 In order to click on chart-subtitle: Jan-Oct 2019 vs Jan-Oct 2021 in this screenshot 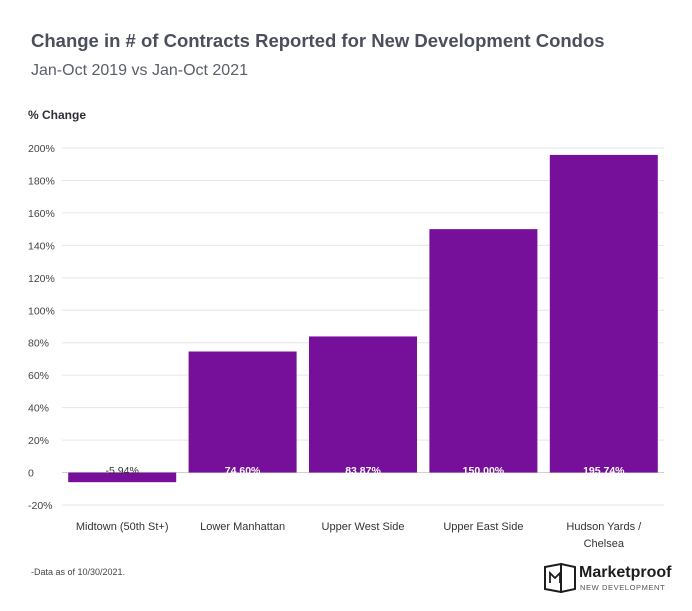, I will do `click(139, 70)`.